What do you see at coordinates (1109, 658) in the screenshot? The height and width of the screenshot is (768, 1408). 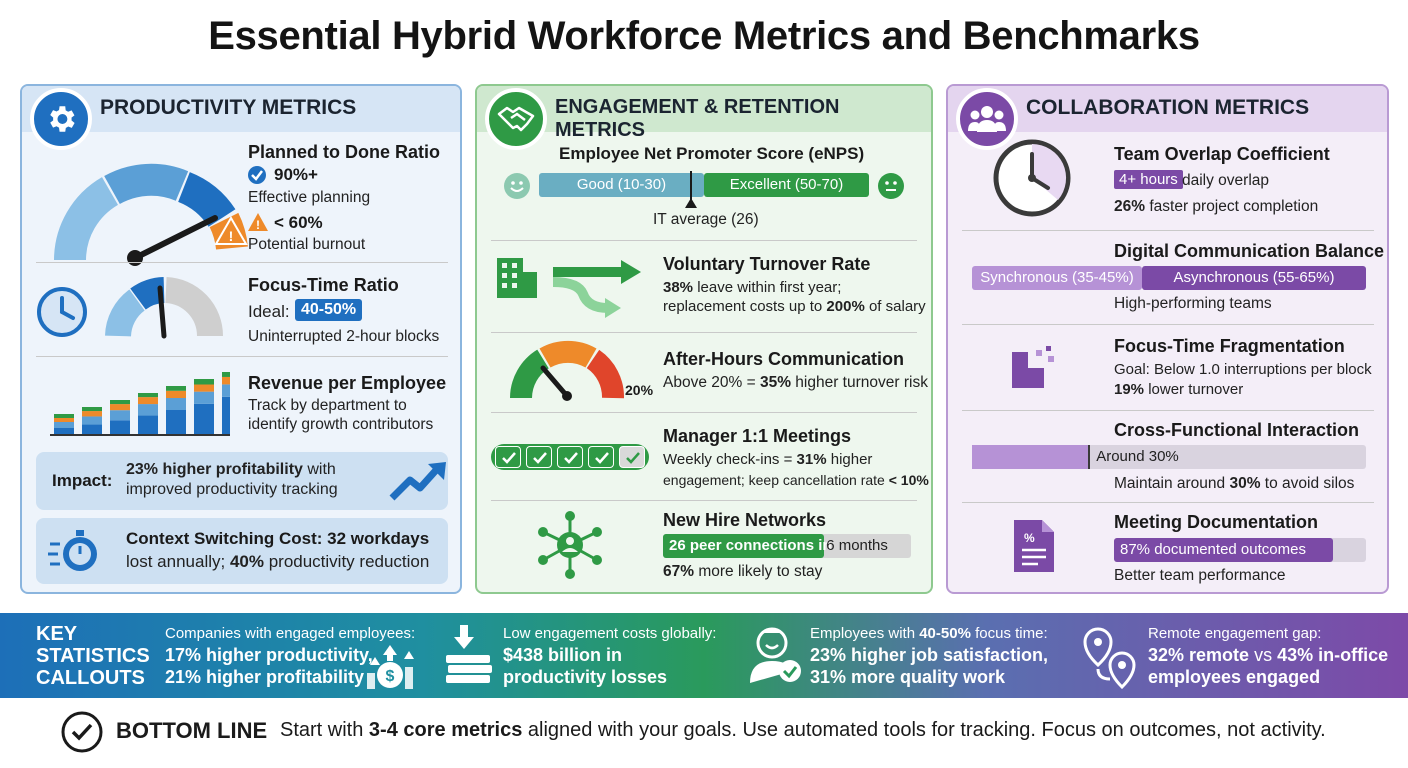 I see `location-pins-icon` at bounding box center [1109, 658].